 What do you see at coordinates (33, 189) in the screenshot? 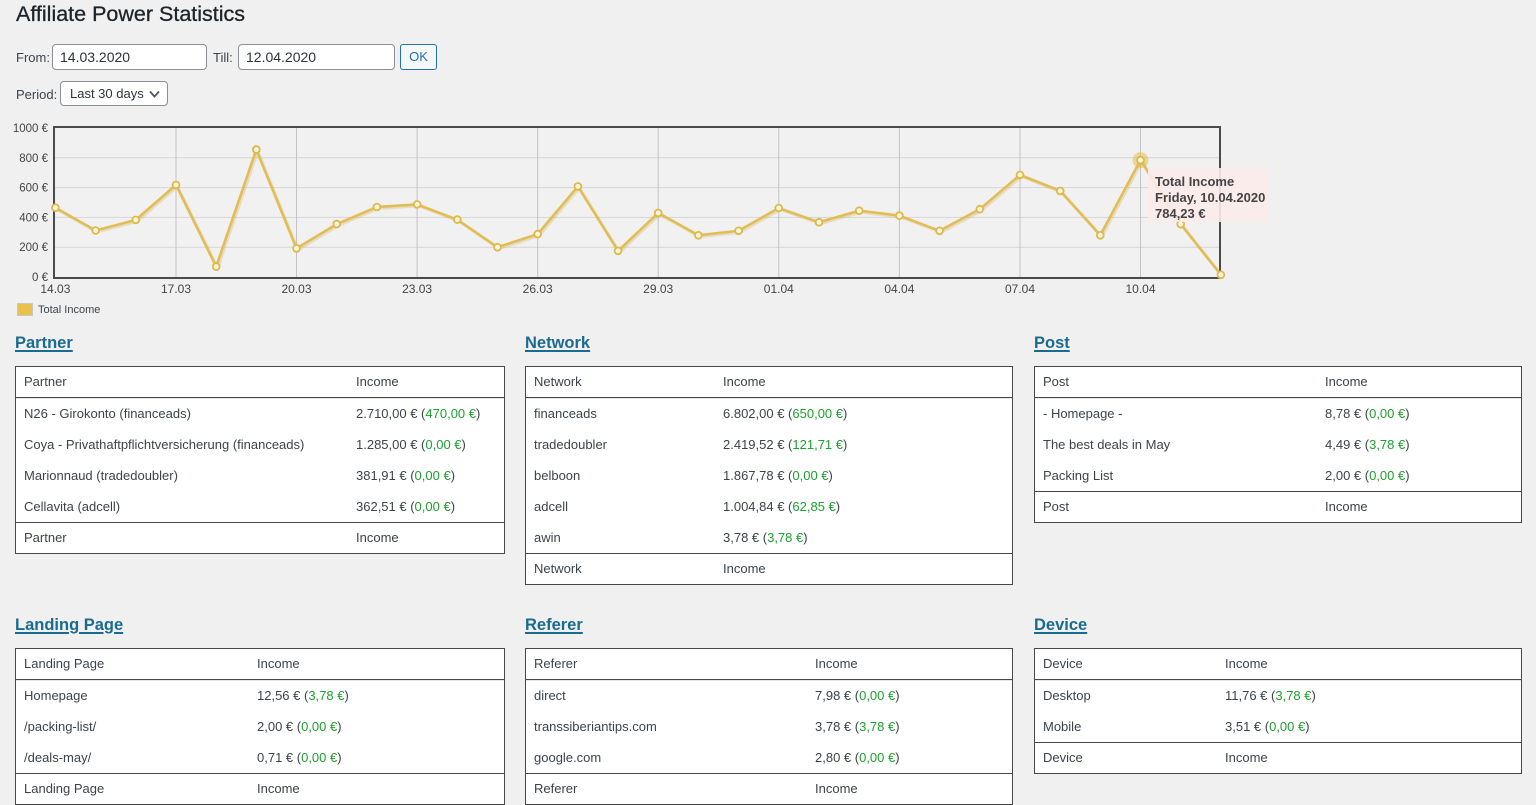
I see `svg-text: 600 €` at bounding box center [33, 189].